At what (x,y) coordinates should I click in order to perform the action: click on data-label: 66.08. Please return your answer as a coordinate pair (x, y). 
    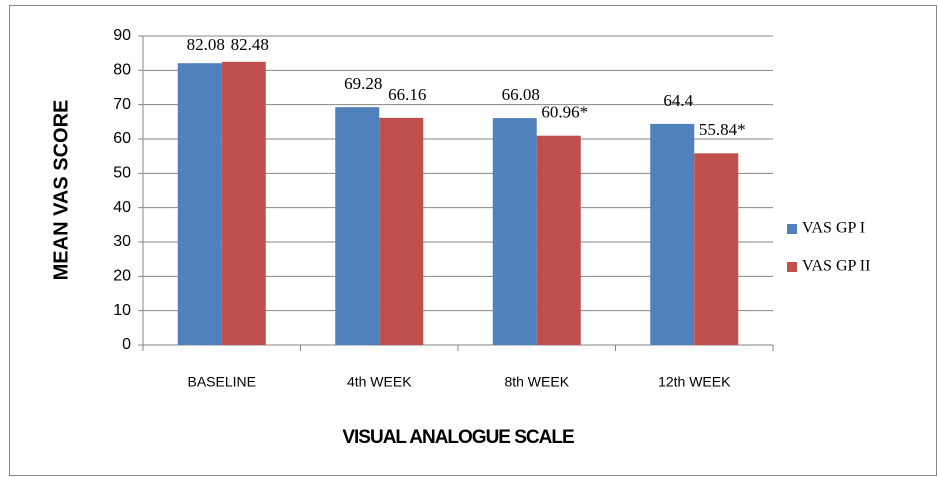
    Looking at the image, I should click on (521, 94).